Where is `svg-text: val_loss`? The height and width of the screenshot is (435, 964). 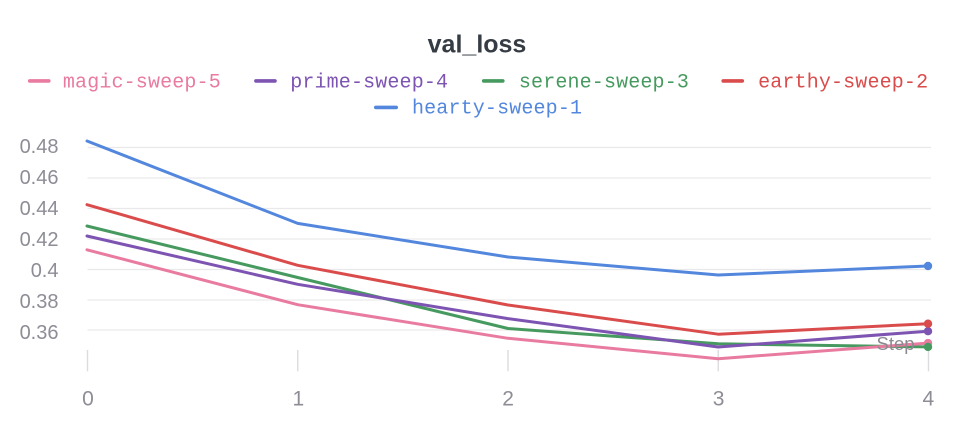 svg-text: val_loss is located at coordinates (477, 45).